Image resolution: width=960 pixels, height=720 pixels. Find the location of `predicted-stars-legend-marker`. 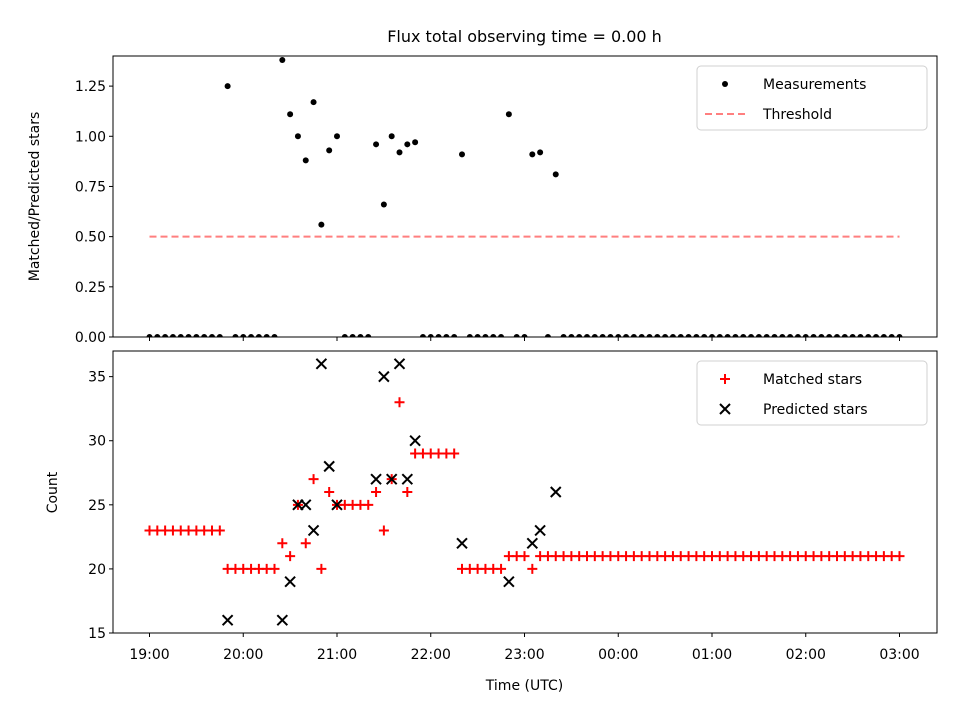

predicted-stars-legend-marker is located at coordinates (725, 409).